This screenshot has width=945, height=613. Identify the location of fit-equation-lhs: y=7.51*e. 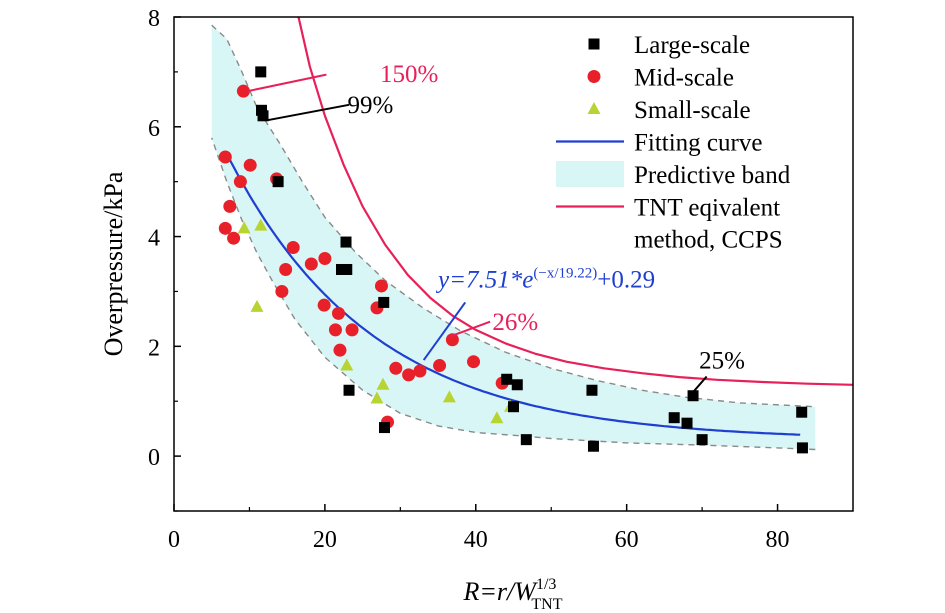
(484, 280).